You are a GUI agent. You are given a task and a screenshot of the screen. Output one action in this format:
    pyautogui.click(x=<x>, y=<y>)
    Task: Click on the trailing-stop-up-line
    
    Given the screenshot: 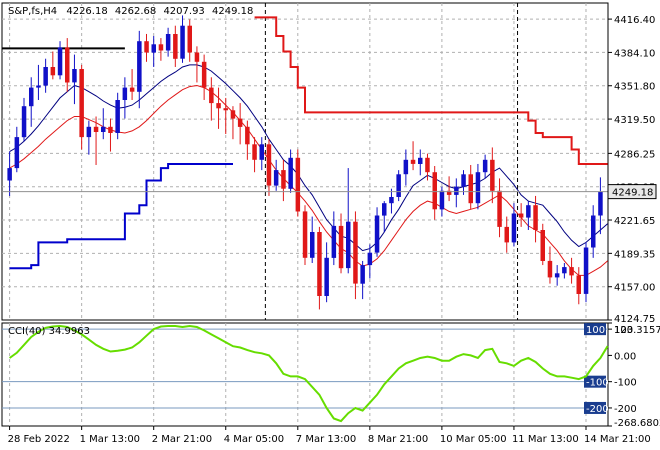 What is the action you would take?
    pyautogui.click(x=121, y=216)
    